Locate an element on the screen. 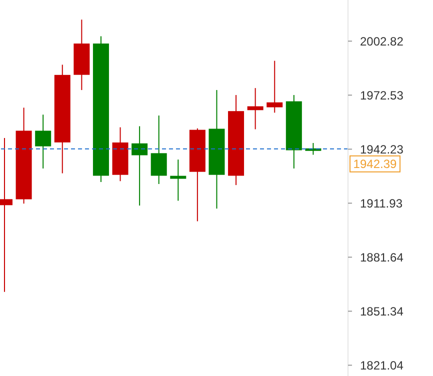 Image resolution: width=433 pixels, height=376 pixels. y-tick-label: 2002.82 is located at coordinates (382, 41).